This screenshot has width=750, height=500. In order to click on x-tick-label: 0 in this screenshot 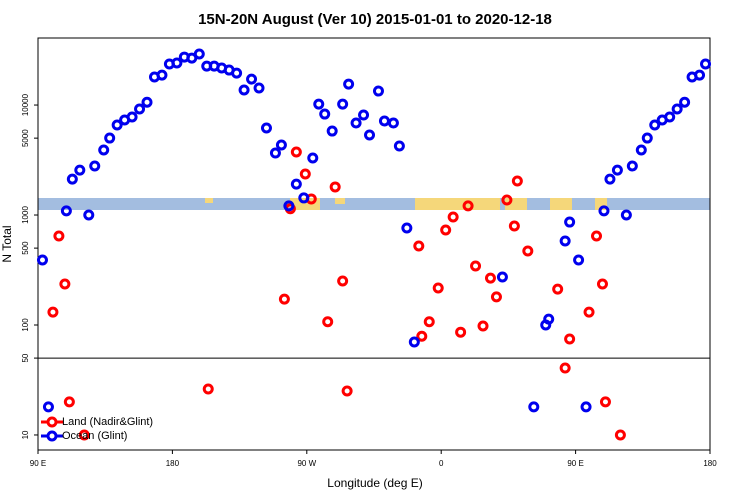, I will do `click(441, 463)`.